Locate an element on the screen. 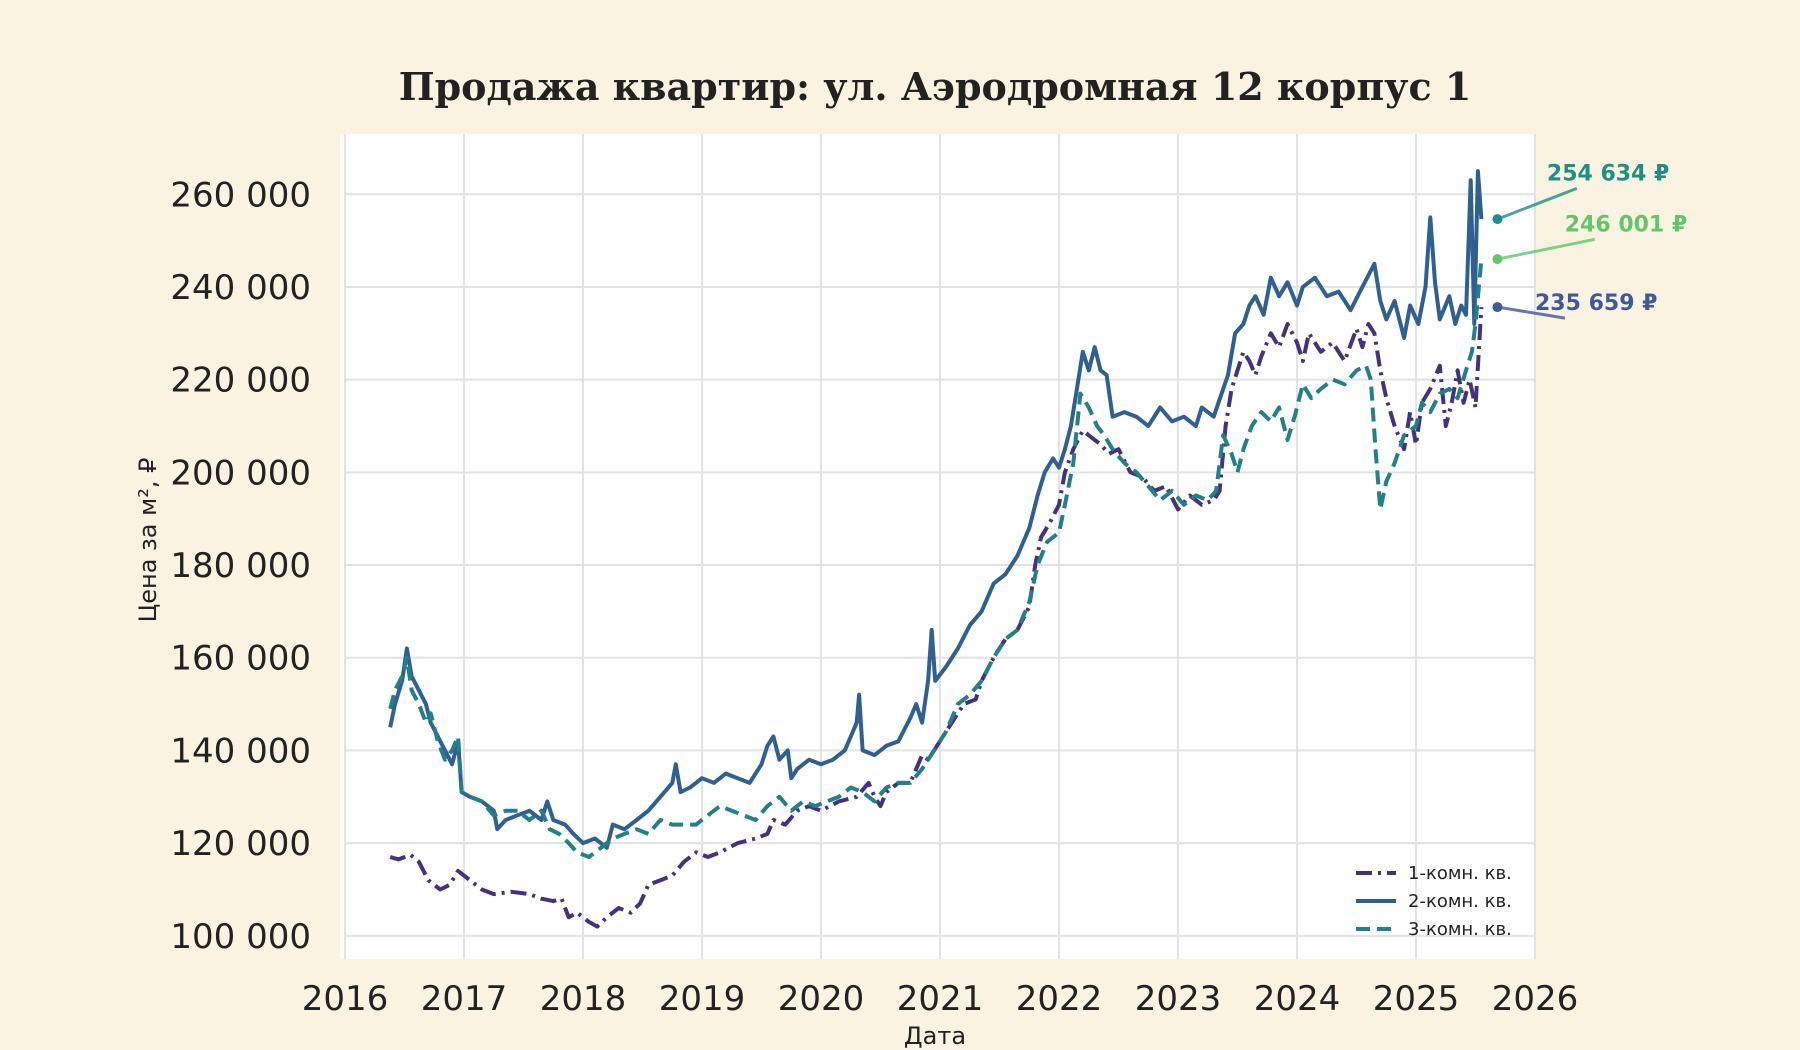 The height and width of the screenshot is (1050, 1800). x-tick-label: 2017 is located at coordinates (464, 999).